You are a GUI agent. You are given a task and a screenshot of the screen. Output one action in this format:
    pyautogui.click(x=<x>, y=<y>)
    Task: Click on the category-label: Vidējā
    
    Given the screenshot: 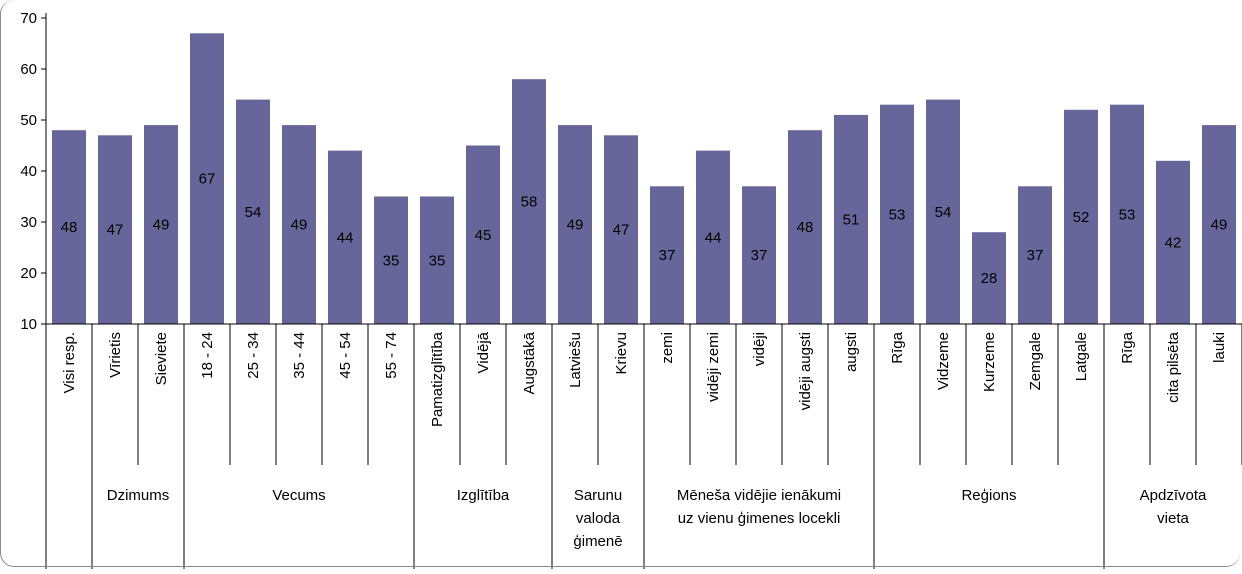 What is the action you would take?
    pyautogui.click(x=483, y=352)
    